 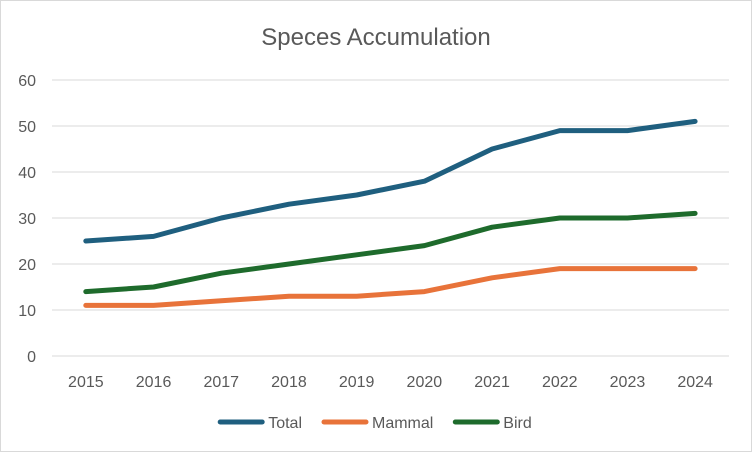 I want to click on y-tick-label: 40, so click(x=27, y=173).